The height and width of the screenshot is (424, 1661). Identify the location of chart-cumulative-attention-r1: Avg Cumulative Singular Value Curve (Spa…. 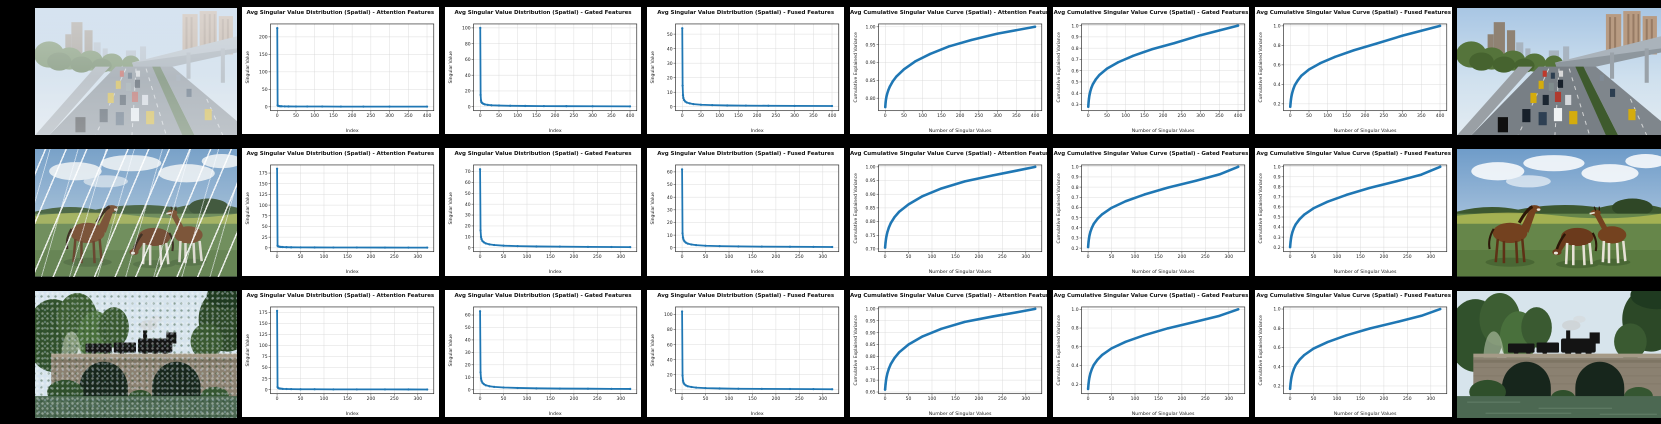
(948, 71).